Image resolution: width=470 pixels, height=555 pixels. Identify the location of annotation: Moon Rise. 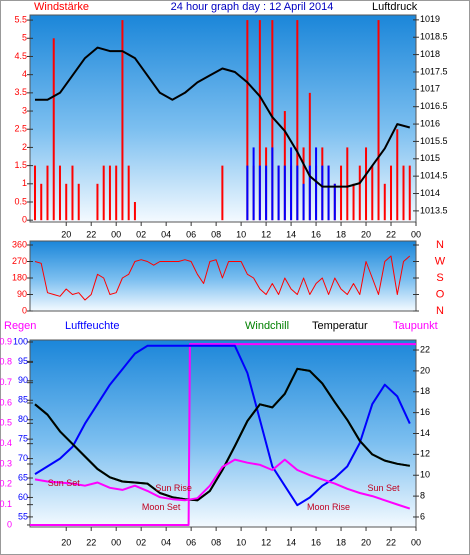
(328, 507).